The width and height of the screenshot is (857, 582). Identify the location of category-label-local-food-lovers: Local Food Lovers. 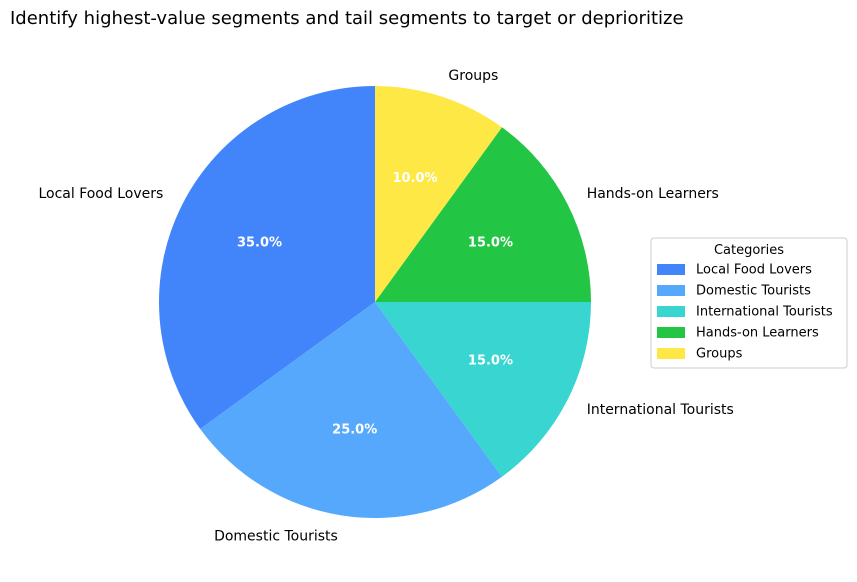
(100, 194).